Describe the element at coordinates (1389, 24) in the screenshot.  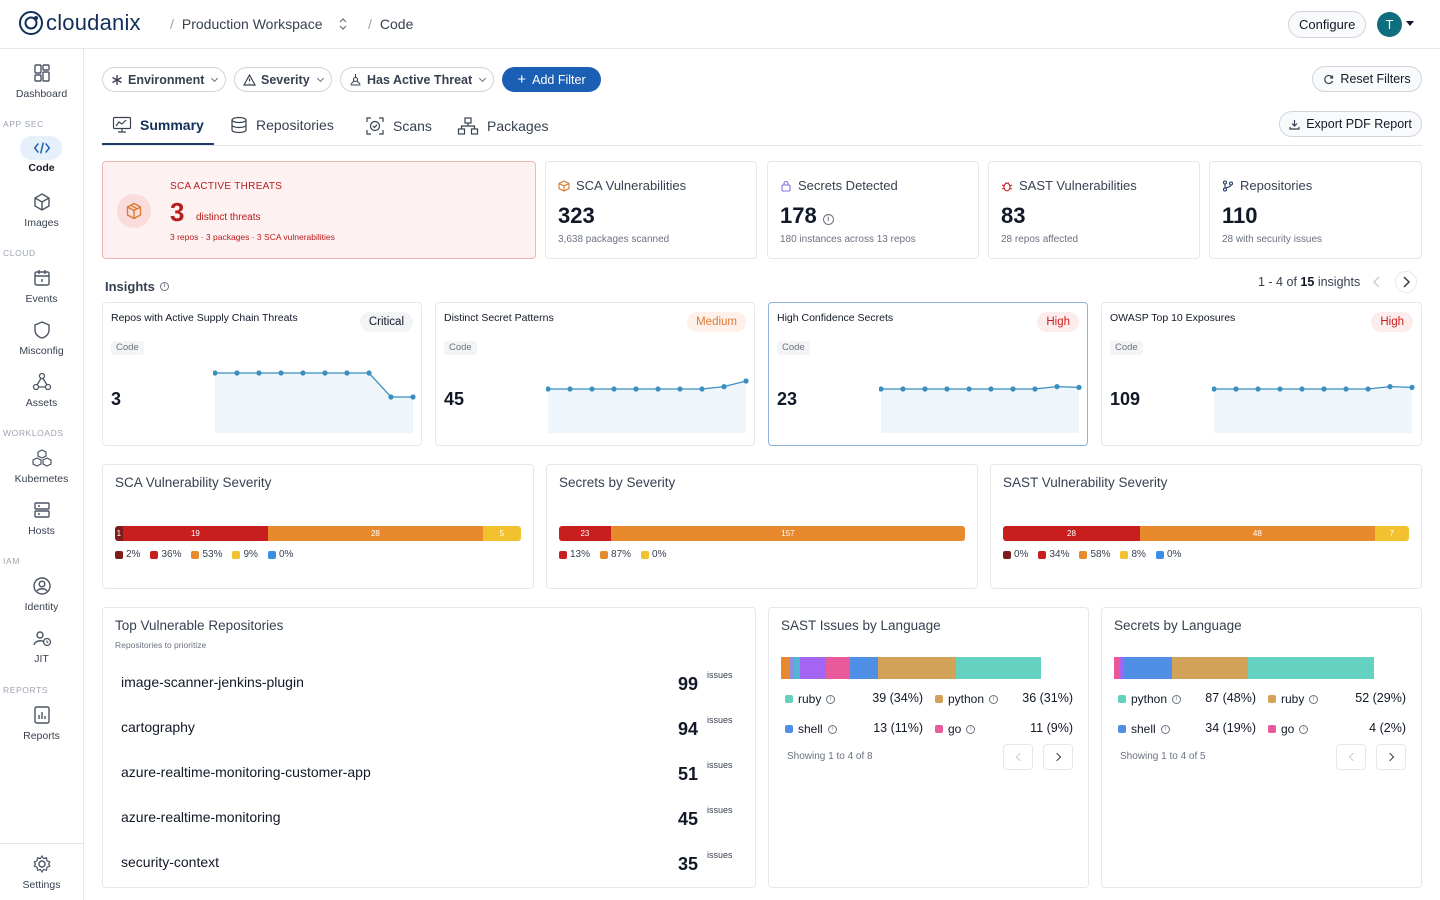
I see `avatar: T` at that location.